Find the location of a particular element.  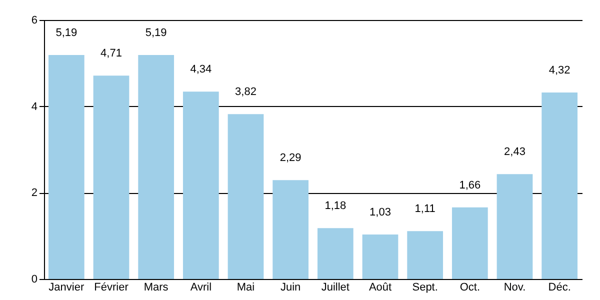

data-label: 2,43 is located at coordinates (515, 152).